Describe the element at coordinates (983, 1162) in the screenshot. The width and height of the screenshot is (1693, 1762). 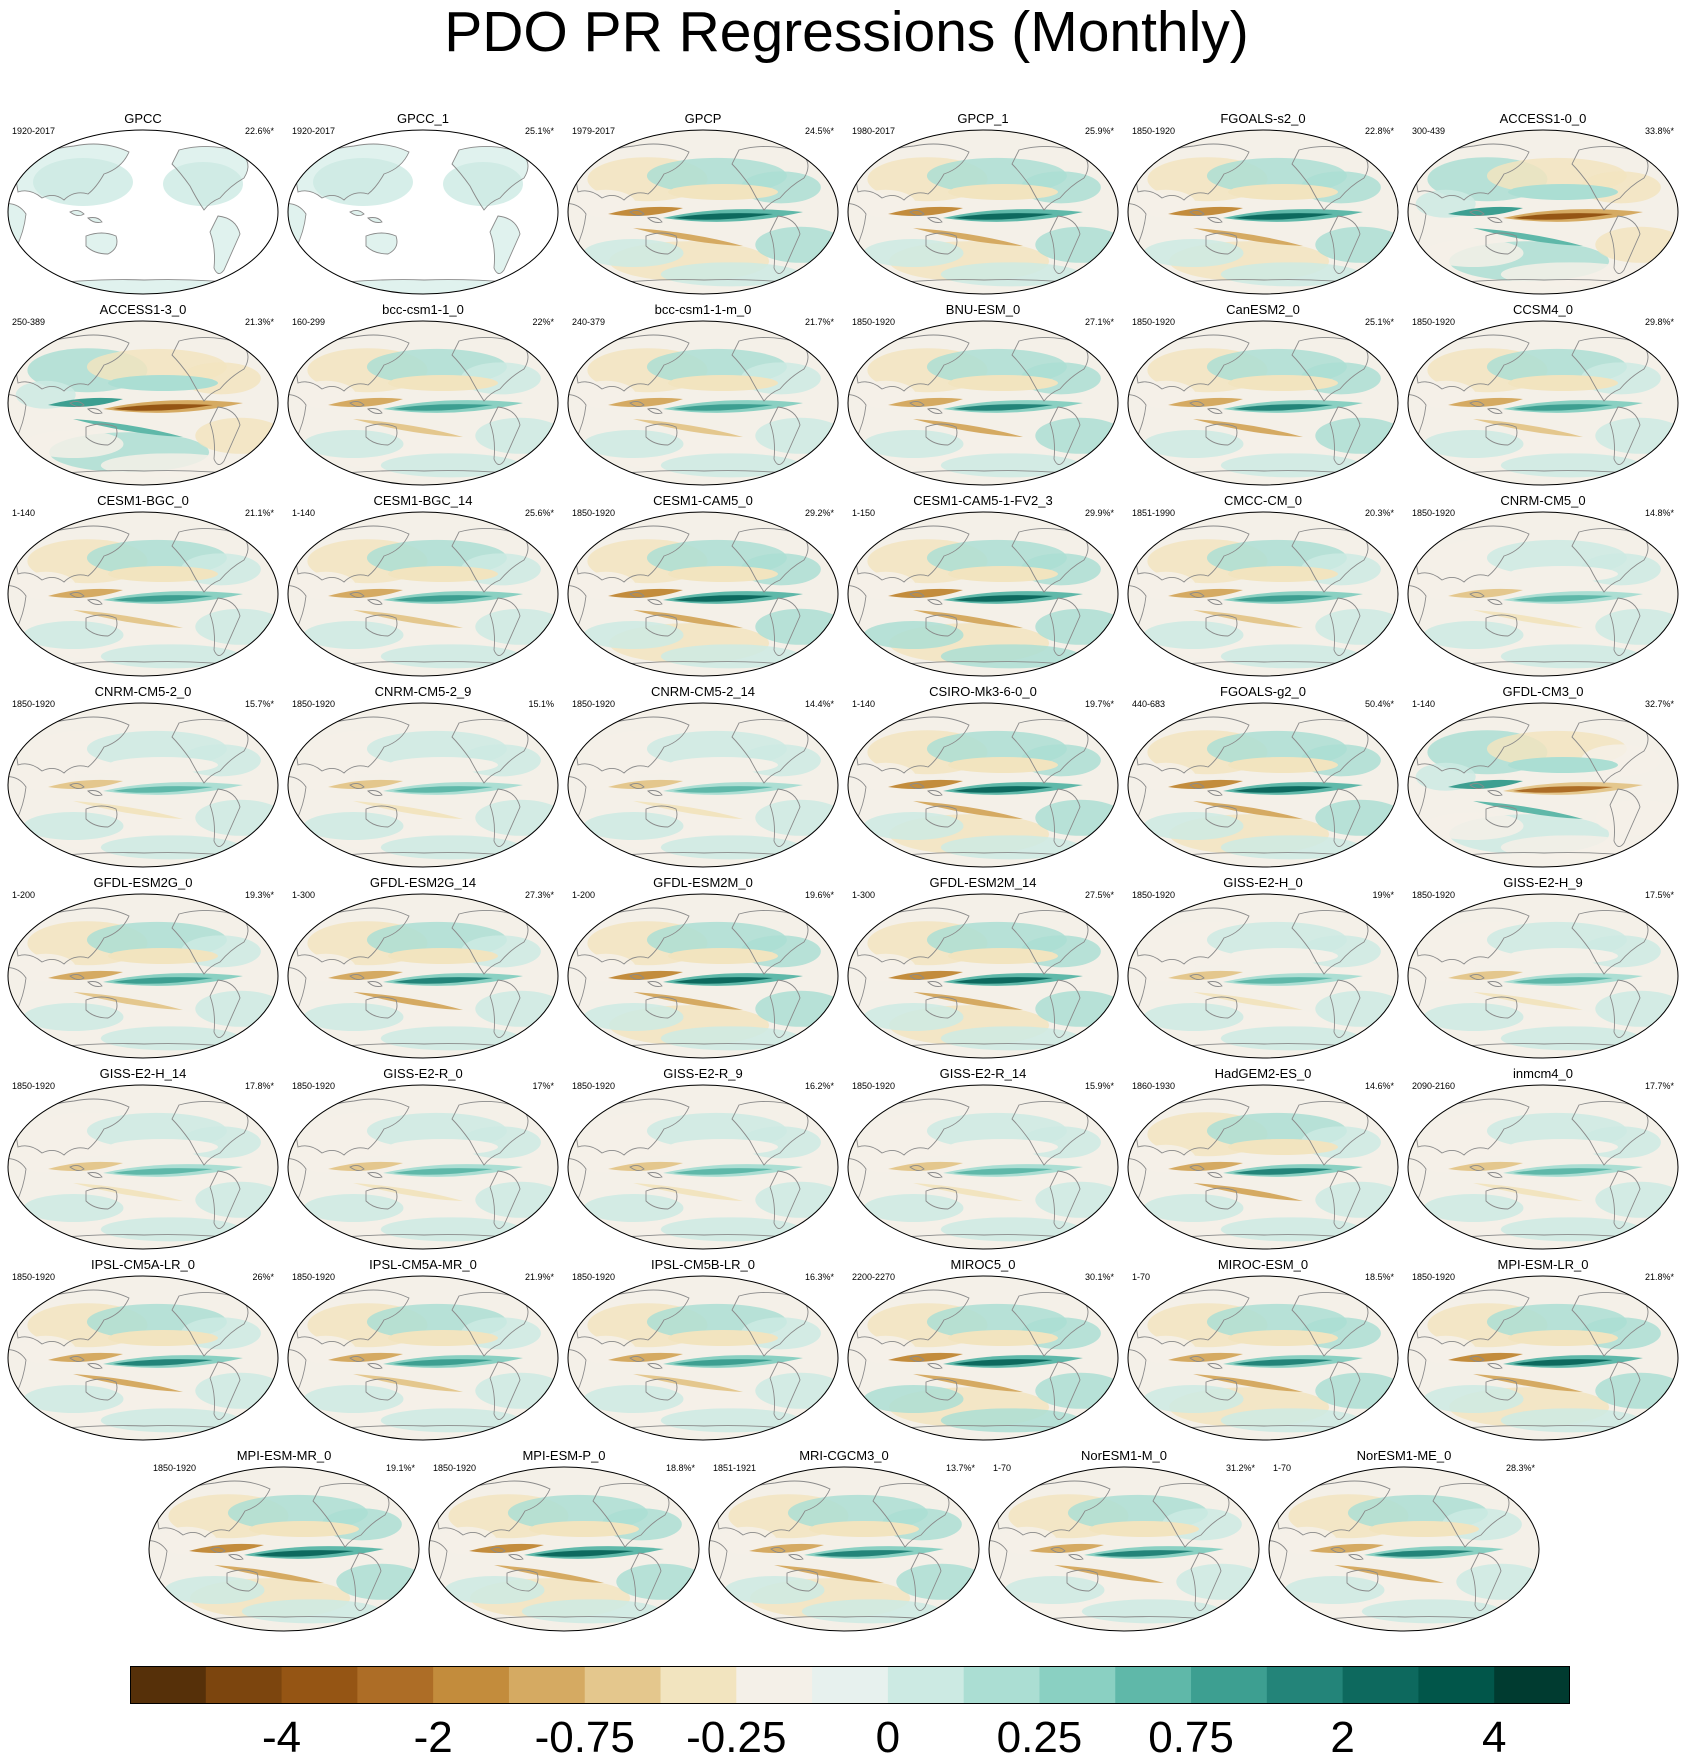
I see `map-panel: GISS-E2-R_14 1850-1920 15.9%*` at that location.